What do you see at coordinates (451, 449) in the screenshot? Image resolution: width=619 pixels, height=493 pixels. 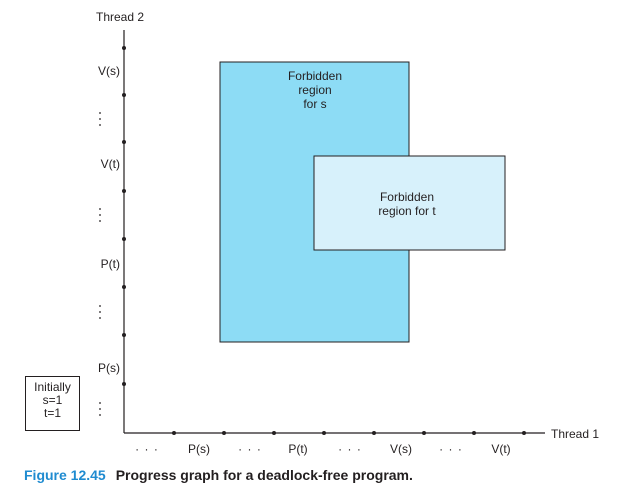 I see `x-ellipsis-4: · · ·` at bounding box center [451, 449].